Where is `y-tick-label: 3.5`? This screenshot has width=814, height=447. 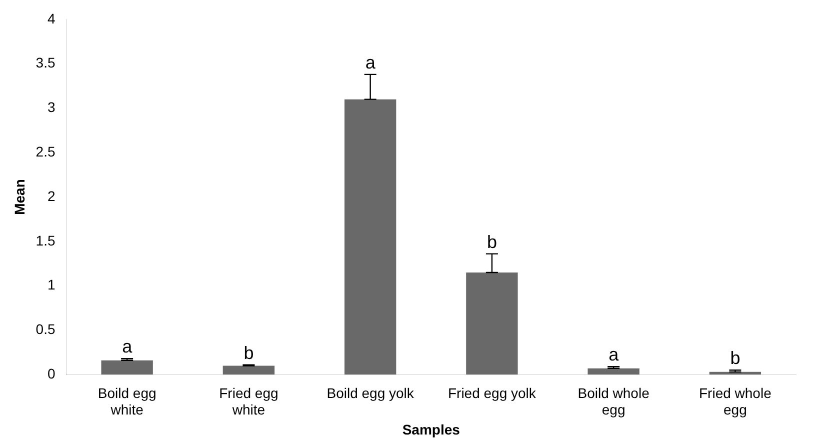
y-tick-label: 3.5 is located at coordinates (46, 62).